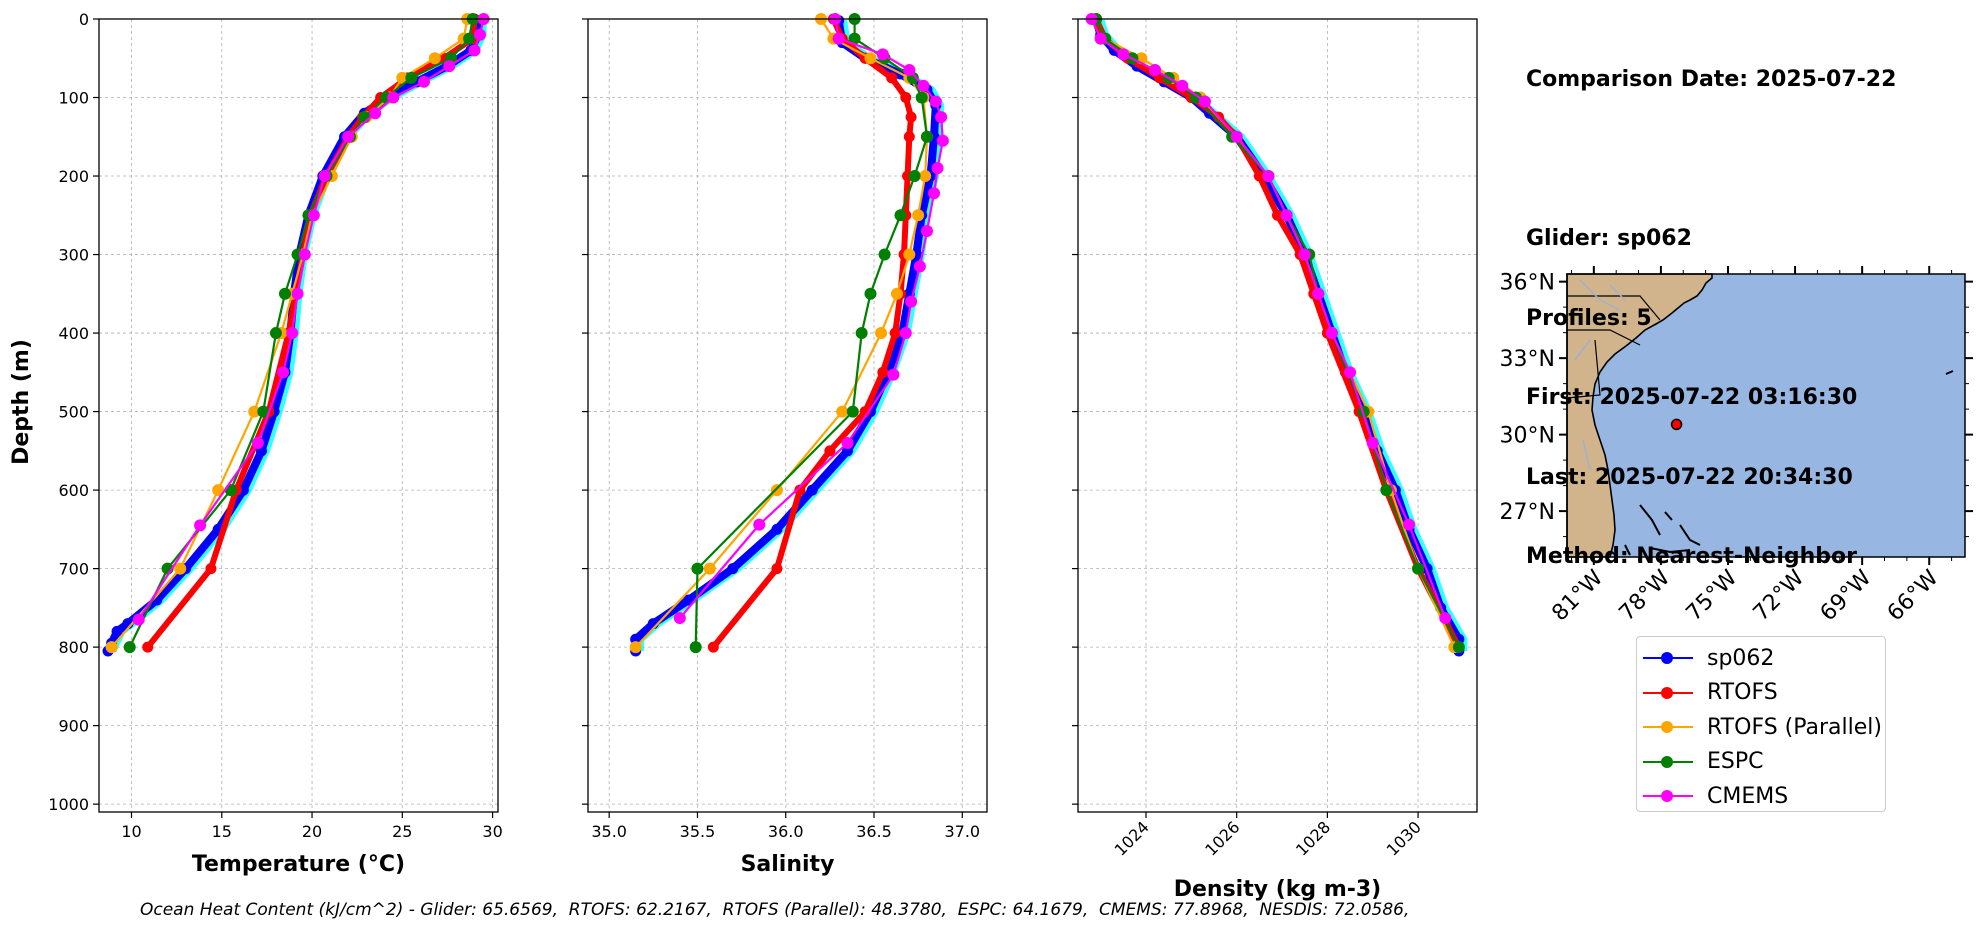 This screenshot has width=1978, height=934. Describe the element at coordinates (73, 490) in the screenshot. I see `depth-tick-label: 600` at that location.